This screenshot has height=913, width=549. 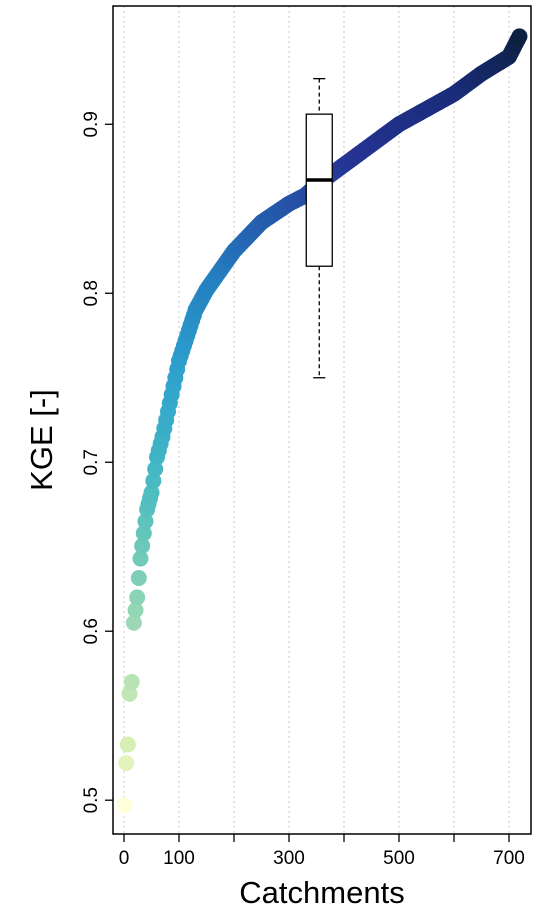 What do you see at coordinates (91, 800) in the screenshot?
I see `y-tick-label: 0.5` at bounding box center [91, 800].